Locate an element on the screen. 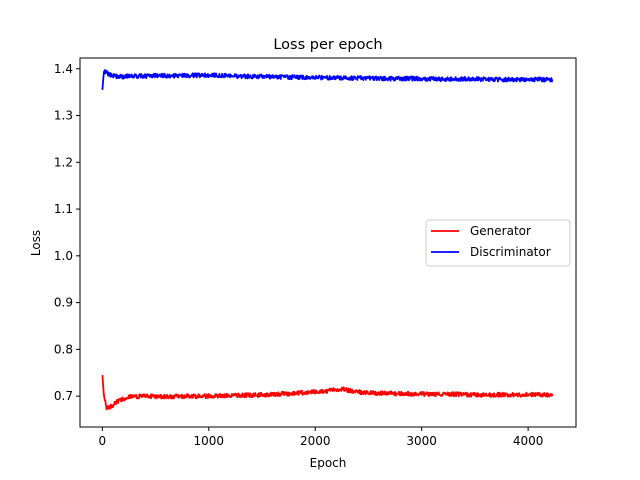  y-tick-label: 0.9 is located at coordinates (63, 303).